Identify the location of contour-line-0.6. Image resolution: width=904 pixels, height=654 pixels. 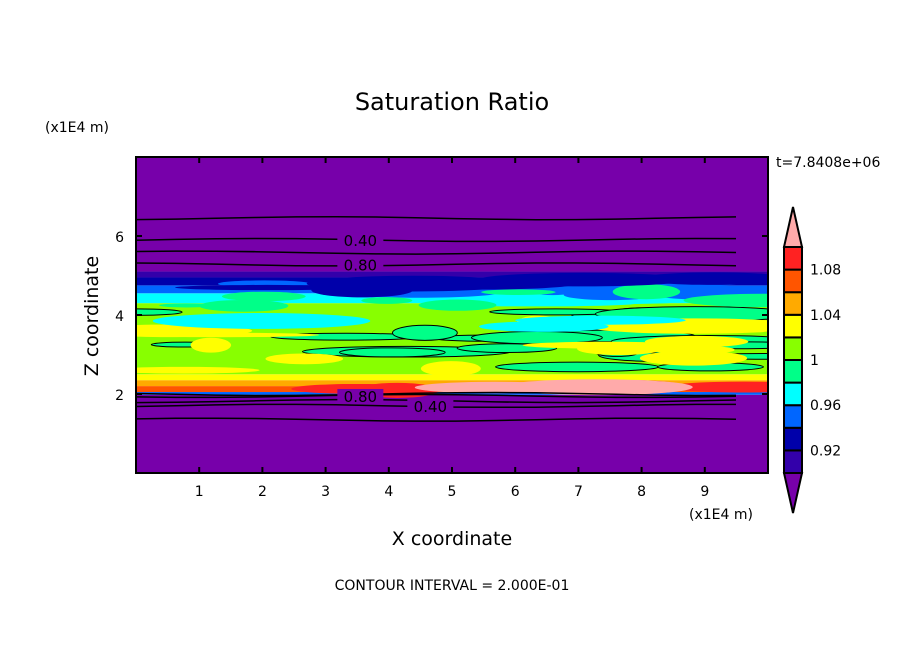
(436, 252).